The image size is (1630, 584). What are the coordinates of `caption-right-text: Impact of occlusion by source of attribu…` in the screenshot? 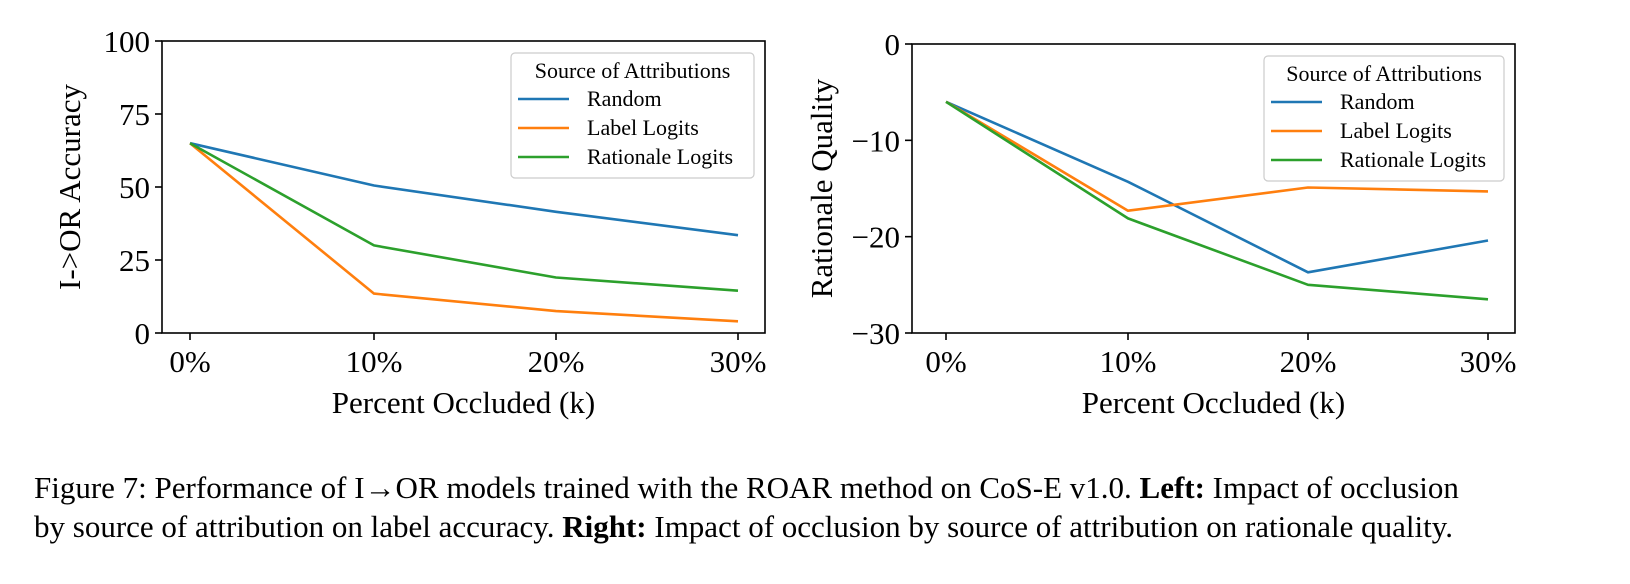 It's located at (1049, 526).